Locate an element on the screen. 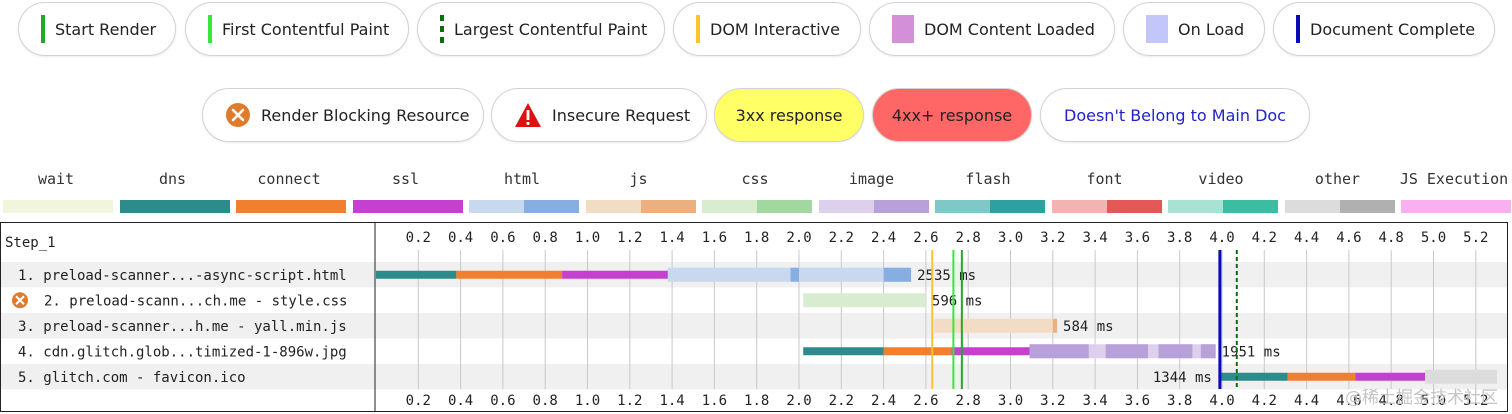 The image size is (1512, 414). x-tick-label-top: 3.6 is located at coordinates (1137, 238).